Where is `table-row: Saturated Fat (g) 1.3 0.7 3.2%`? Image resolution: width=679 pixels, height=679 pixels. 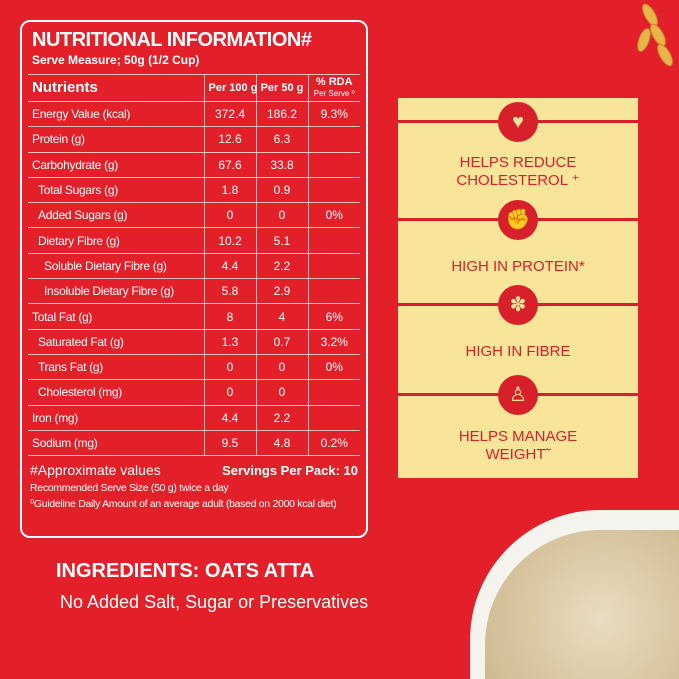
table-row: Saturated Fat (g) 1.3 0.7 3.2% is located at coordinates (194, 341).